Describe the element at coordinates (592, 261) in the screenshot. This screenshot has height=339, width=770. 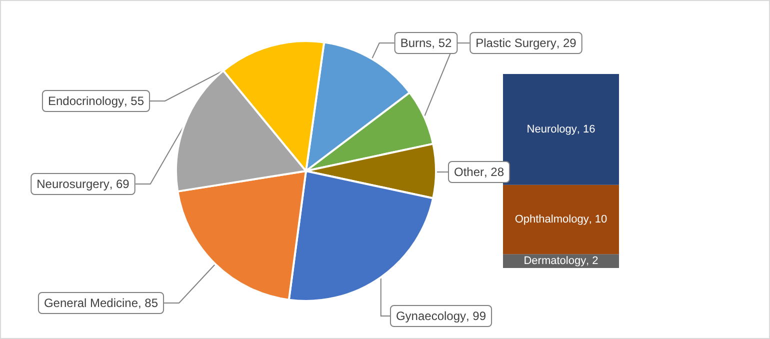
I see `data-label: , 2` at that location.